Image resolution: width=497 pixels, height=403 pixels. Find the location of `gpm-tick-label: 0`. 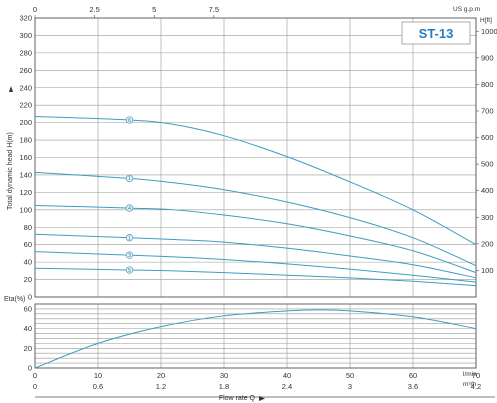

gpm-tick-label: 0 is located at coordinates (35, 9).